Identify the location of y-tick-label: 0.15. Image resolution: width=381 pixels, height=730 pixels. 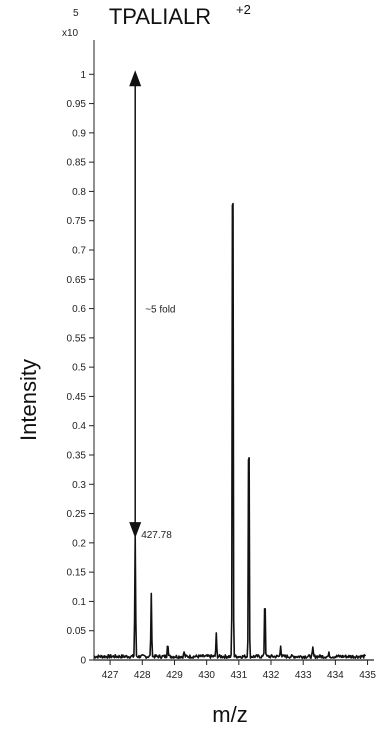
(77, 573).